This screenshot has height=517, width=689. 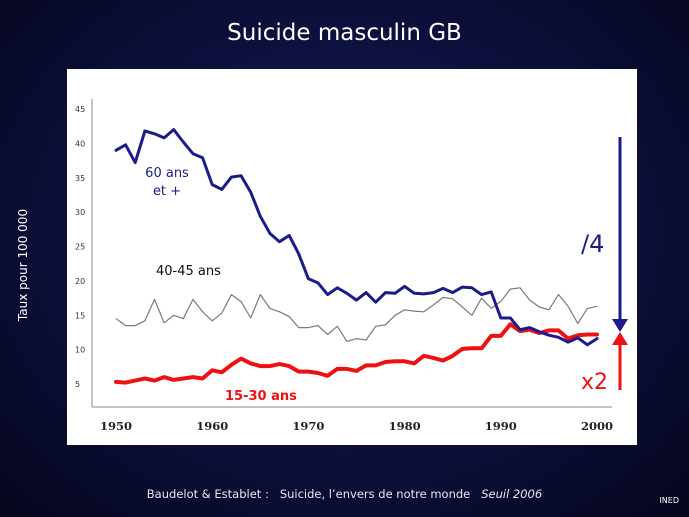 I want to click on y-tick-label: 45, so click(x=80, y=109).